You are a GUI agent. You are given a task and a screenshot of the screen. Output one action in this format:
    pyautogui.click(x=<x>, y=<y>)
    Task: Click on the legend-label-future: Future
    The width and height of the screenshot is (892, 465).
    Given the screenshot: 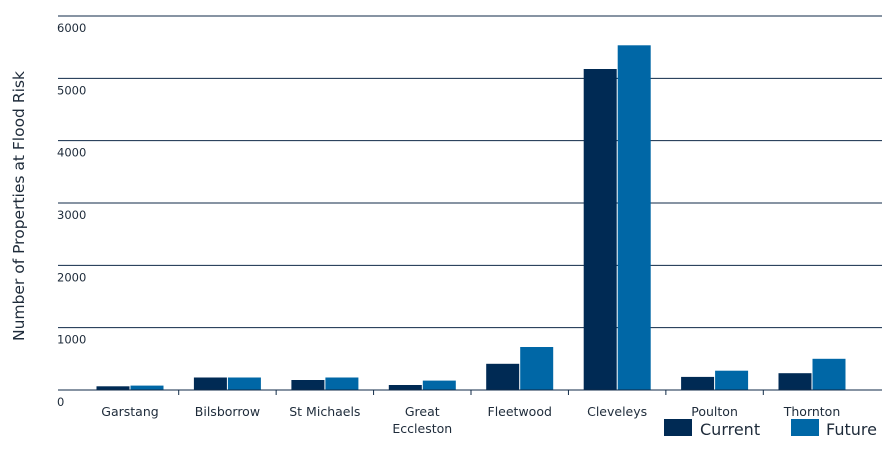 What is the action you would take?
    pyautogui.click(x=851, y=429)
    